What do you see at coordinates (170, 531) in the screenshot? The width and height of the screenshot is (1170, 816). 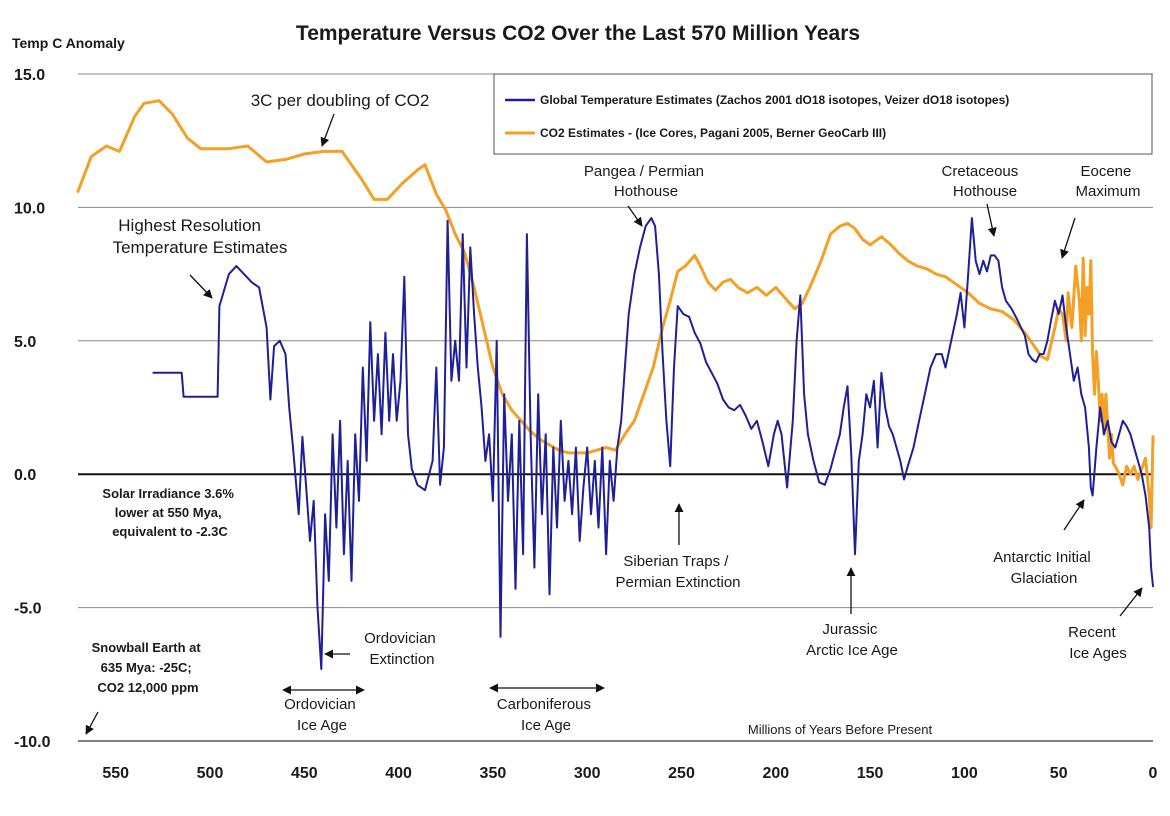 I see `annotation-line: equivalent to -2.3C` at bounding box center [170, 531].